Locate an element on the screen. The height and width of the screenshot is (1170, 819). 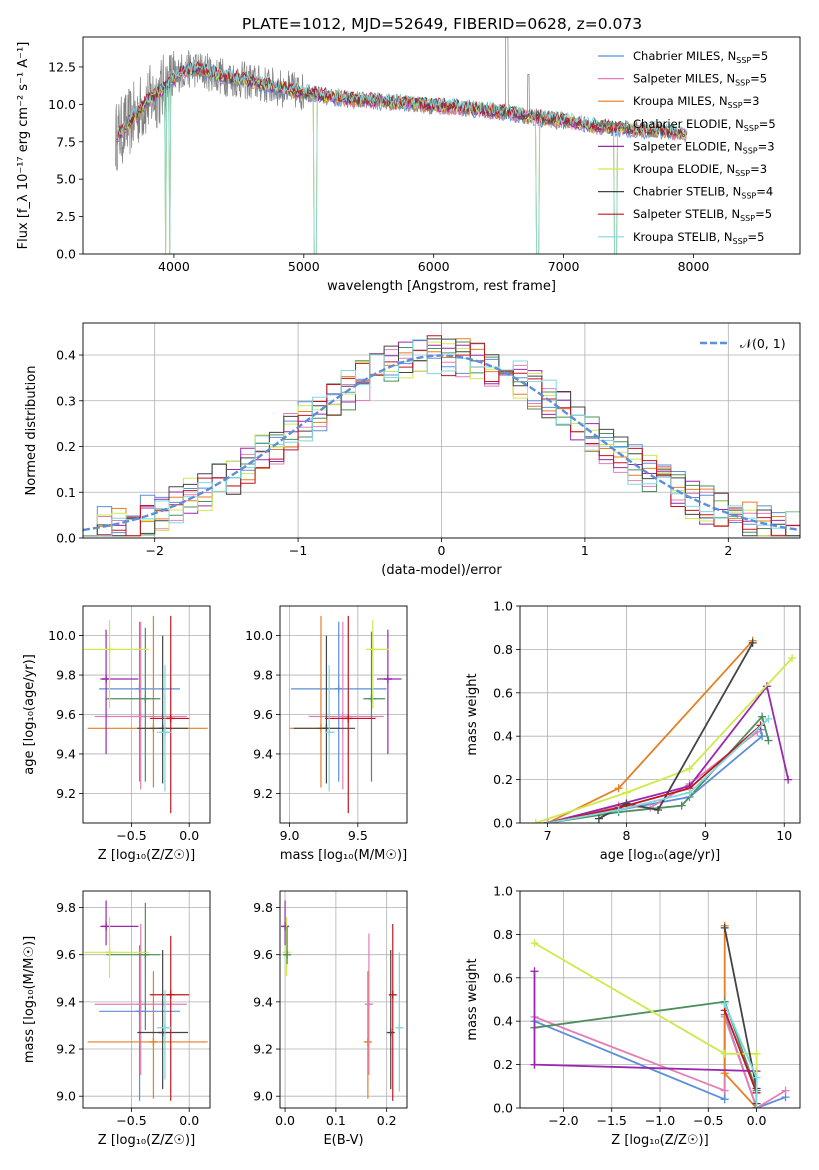
model-line-salpeter_stelib is located at coordinates (401, 100).